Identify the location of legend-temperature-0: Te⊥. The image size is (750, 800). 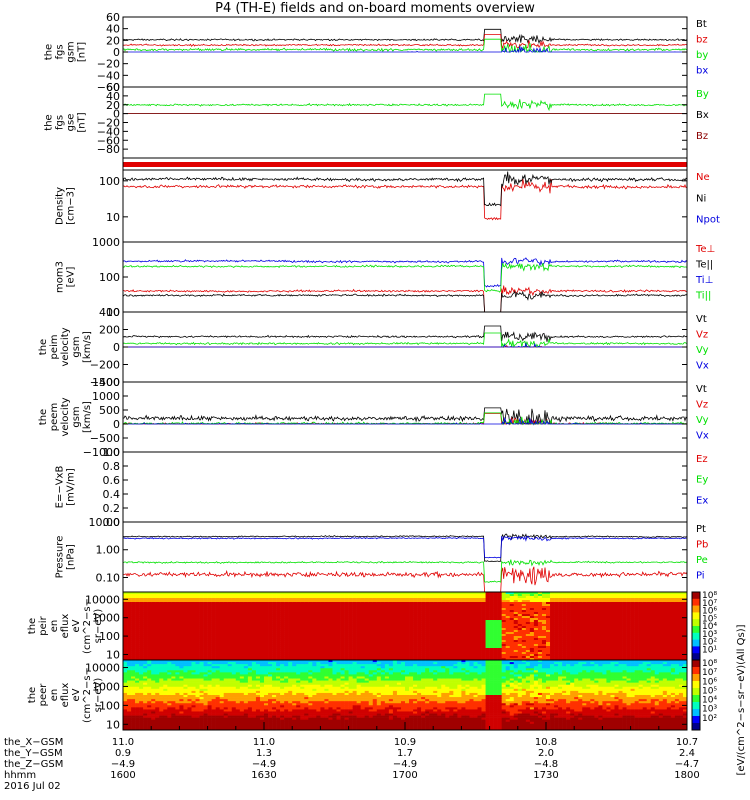
(705, 249).